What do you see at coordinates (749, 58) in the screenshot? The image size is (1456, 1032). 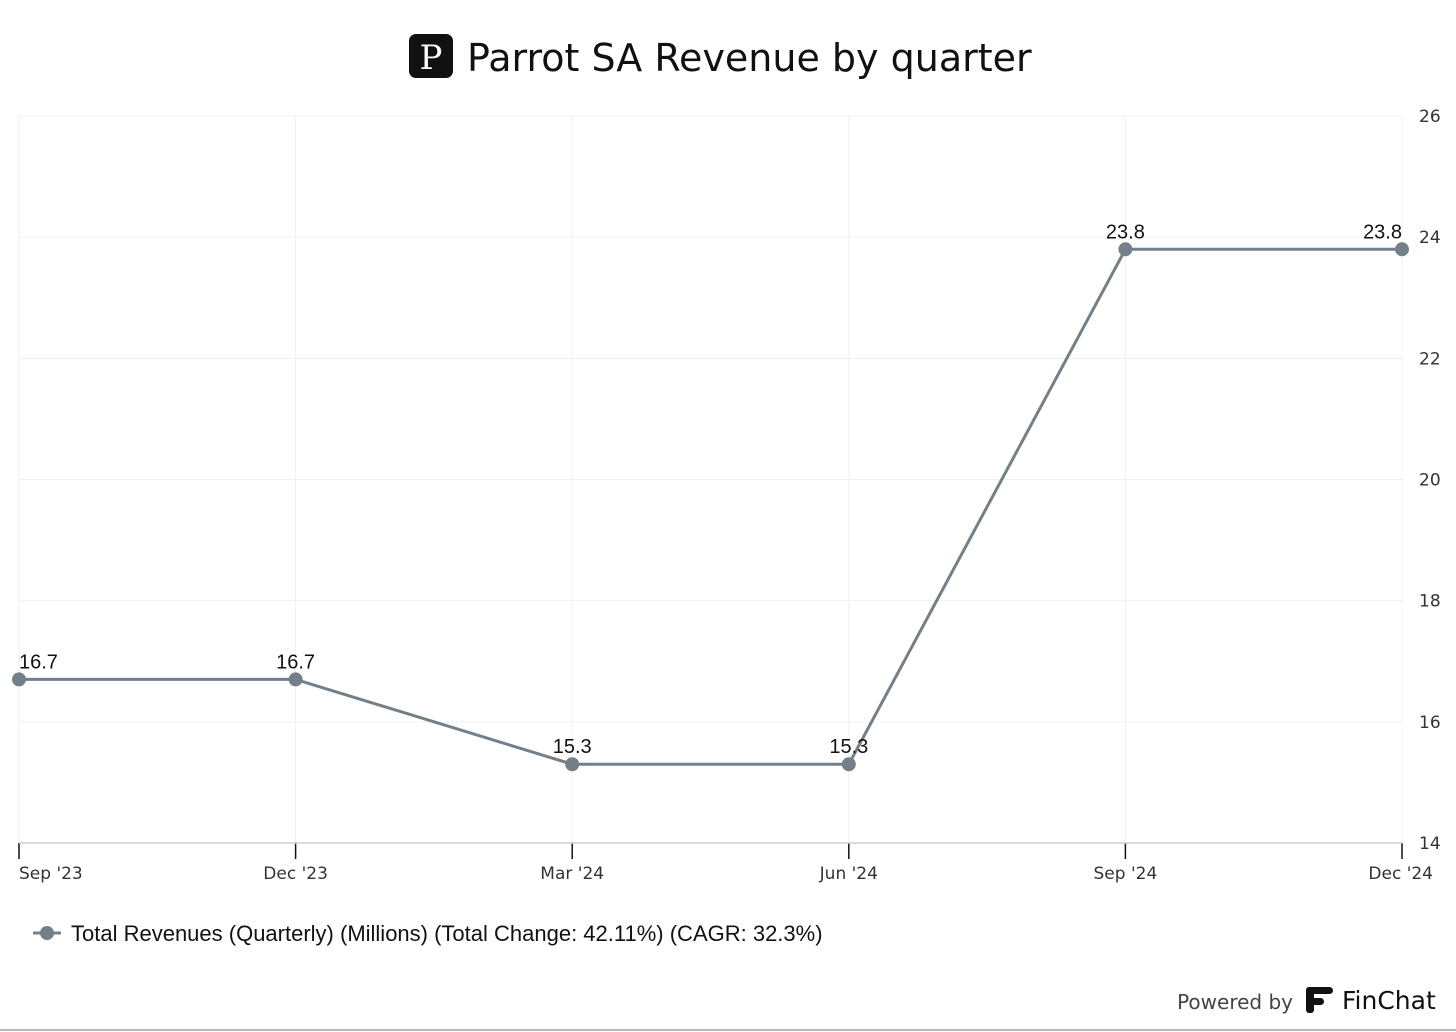 I see `chart-title: Parrot SA Revenue by quarter` at bounding box center [749, 58].